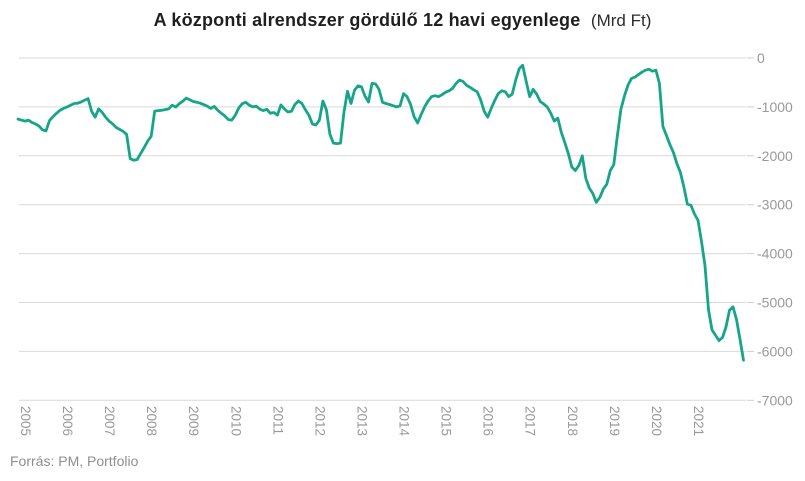 The image size is (805, 481). I want to click on x-axis-label: 2019, so click(614, 421).